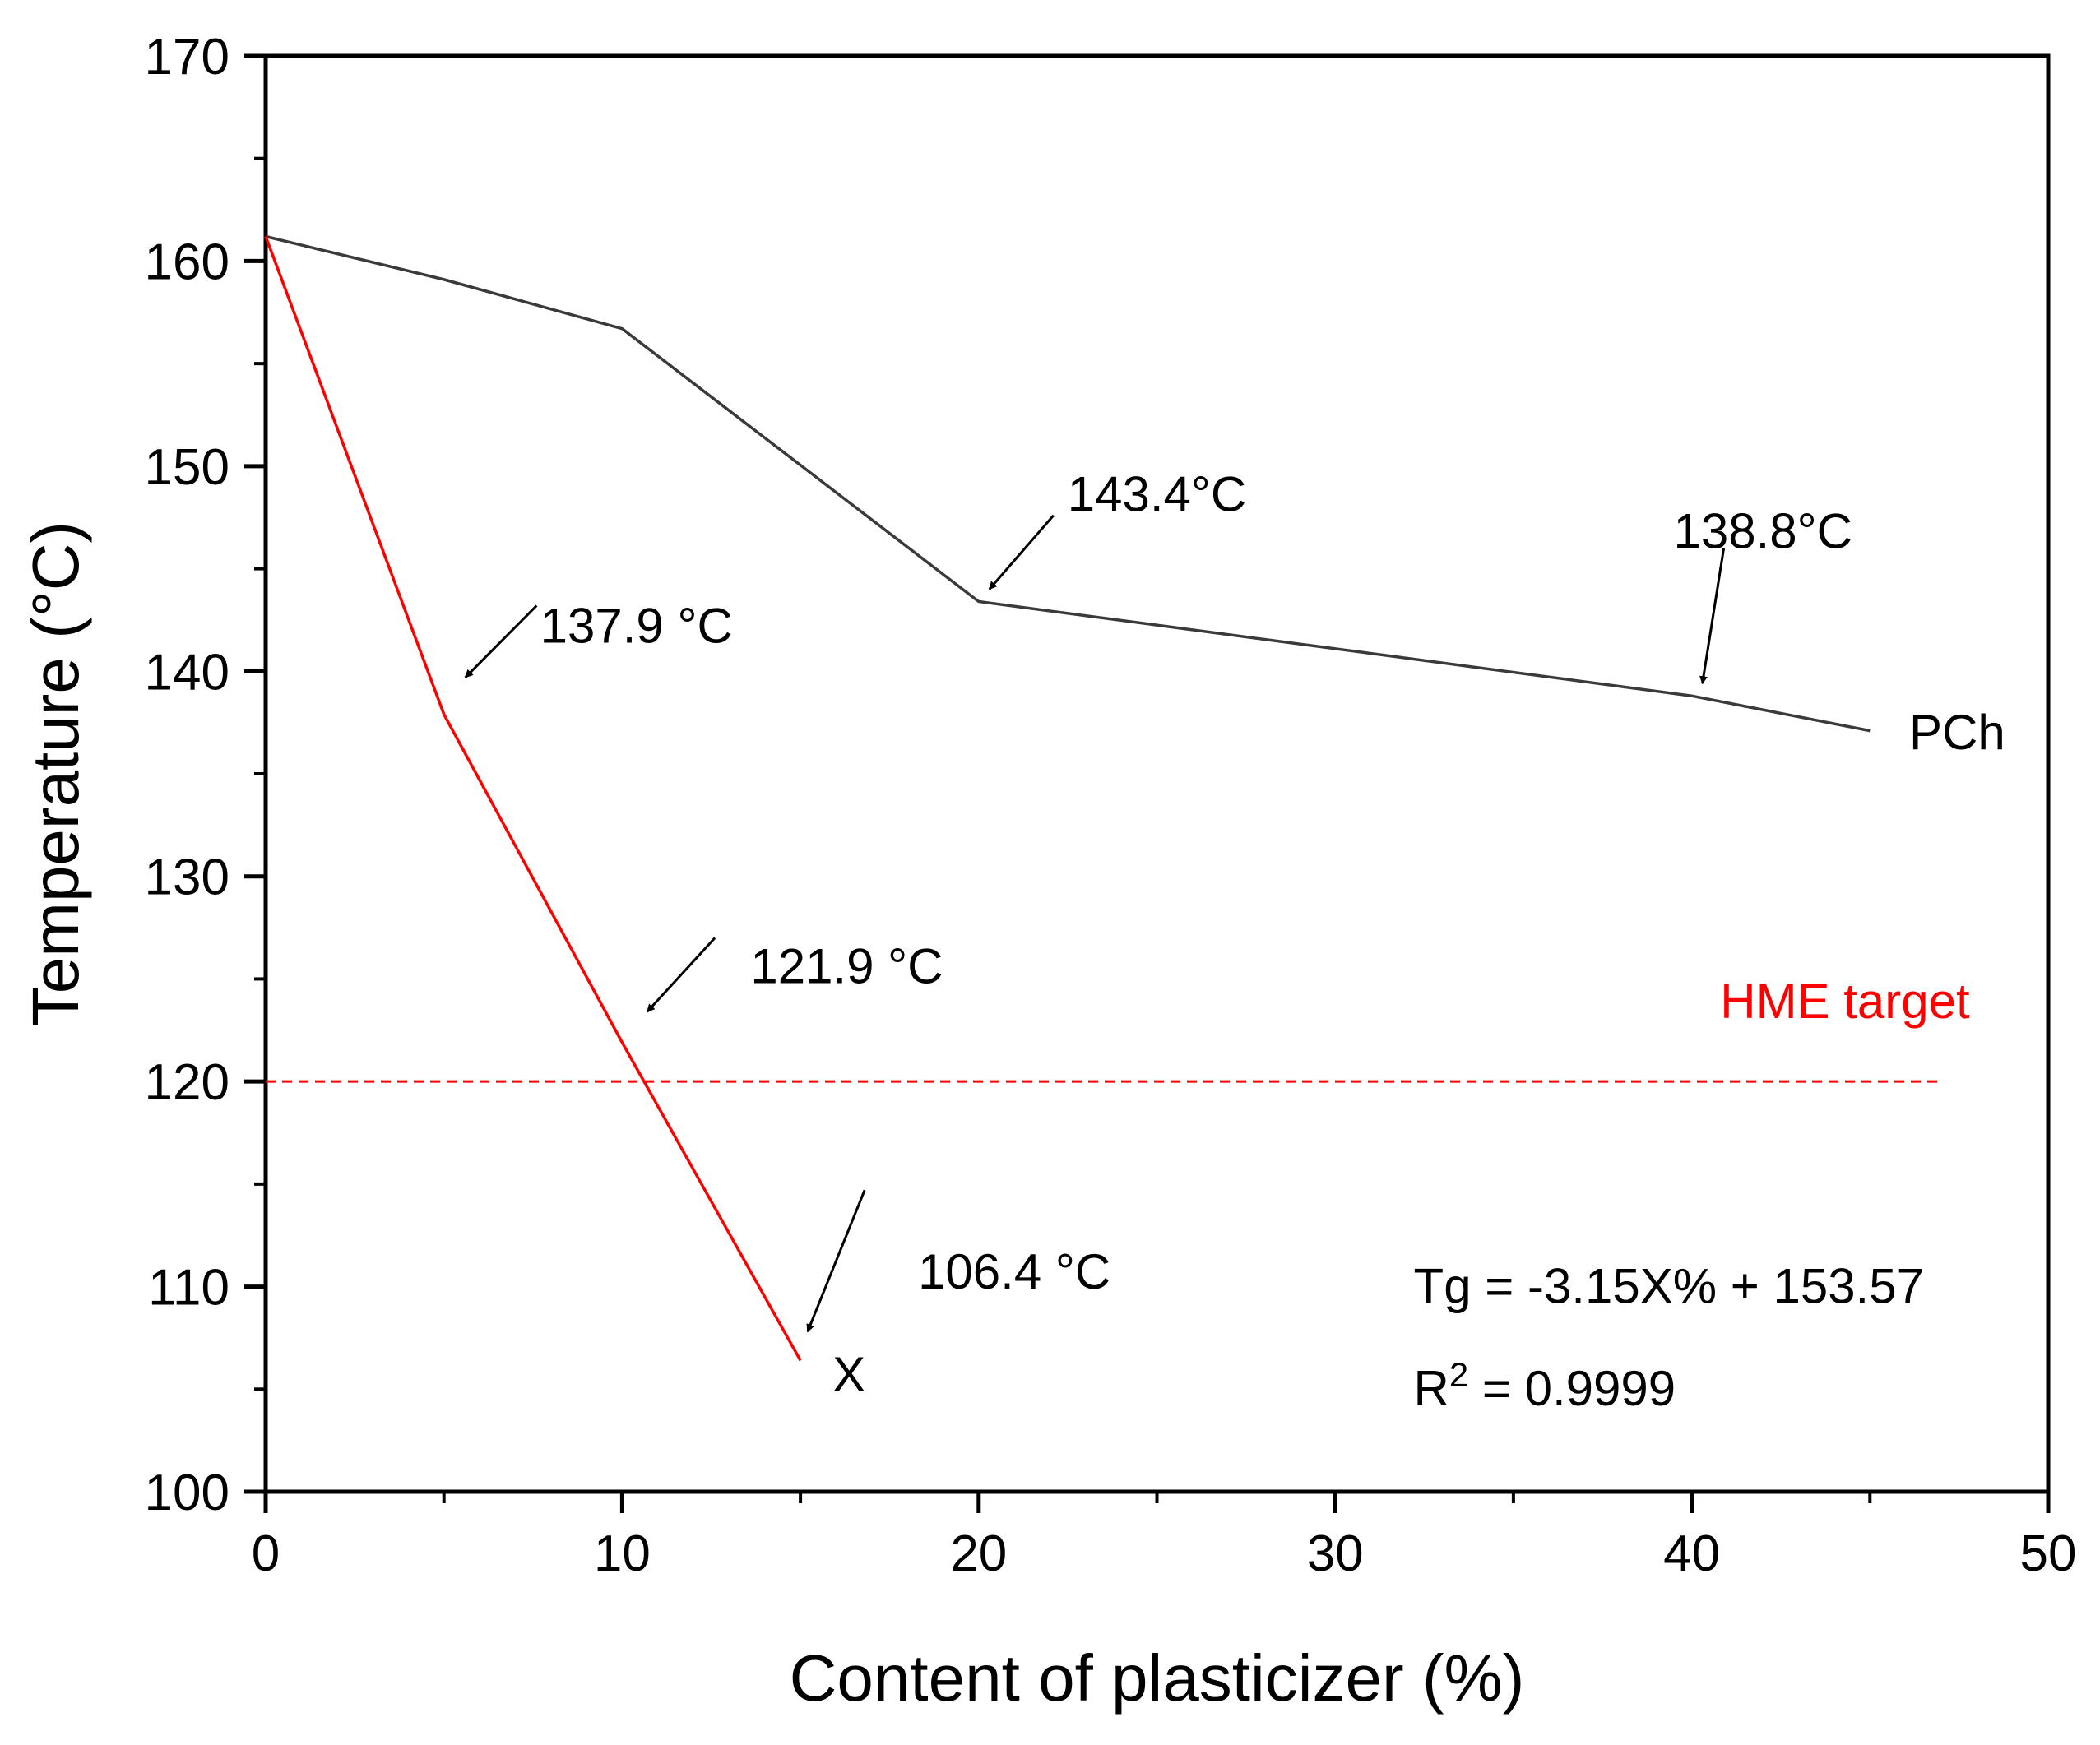 The width and height of the screenshot is (2100, 1745). I want to click on series-label-x: X, so click(848, 1374).